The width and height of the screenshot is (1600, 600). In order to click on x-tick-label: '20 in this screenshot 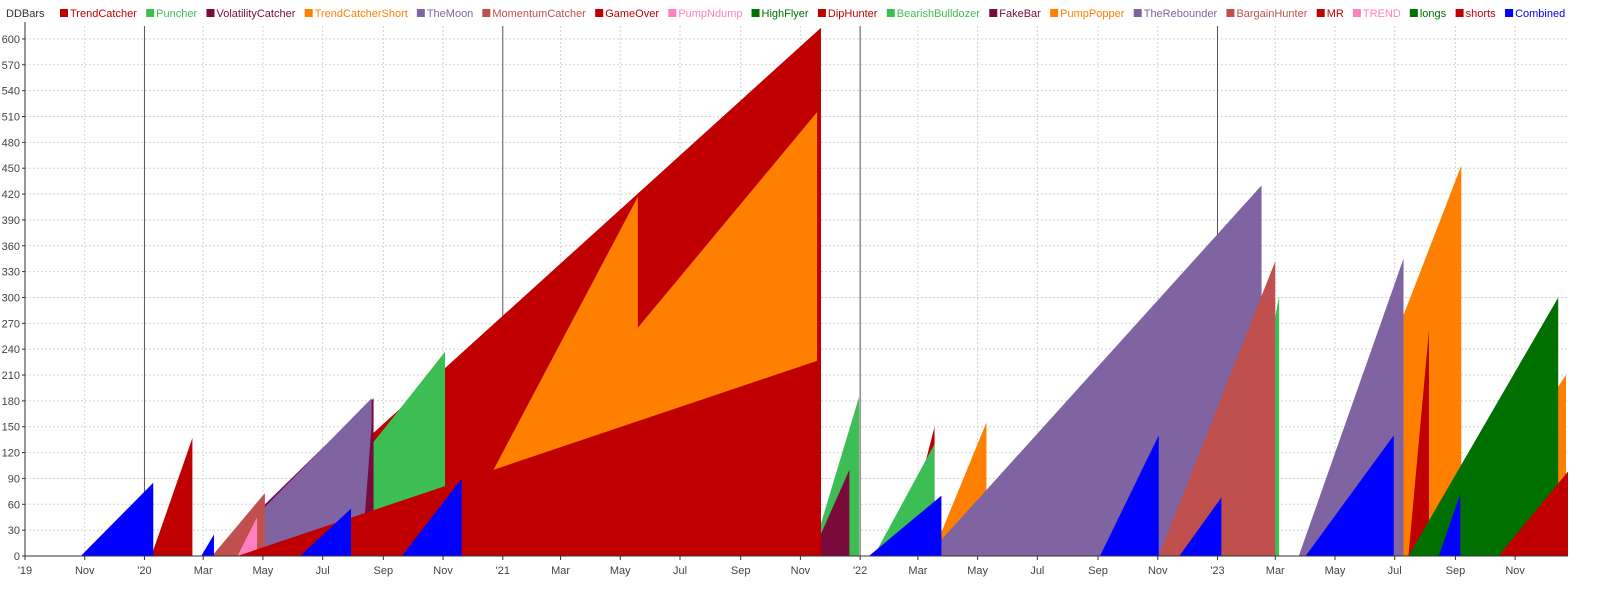, I will do `click(144, 571)`.